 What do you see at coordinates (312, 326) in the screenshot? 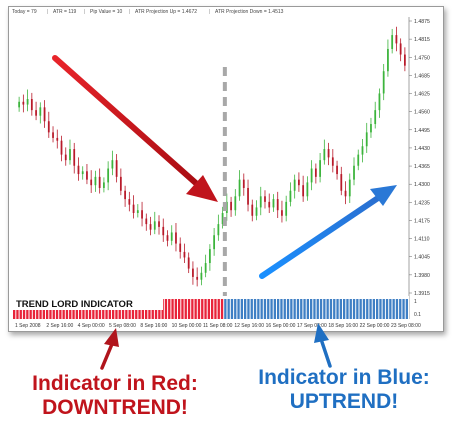
I see `x-tick-label: 17 Sep 08:00` at bounding box center [312, 326].